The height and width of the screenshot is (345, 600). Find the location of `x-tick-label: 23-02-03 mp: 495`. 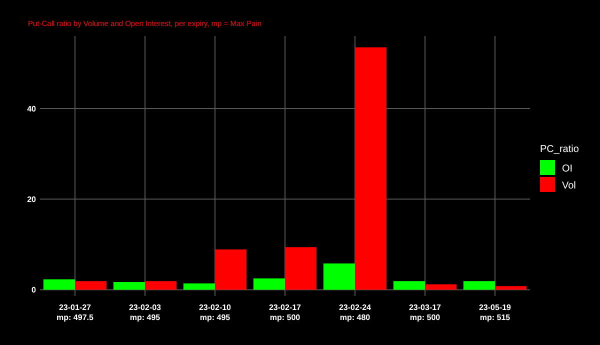

x-tick-label: 23-02-03 mp: 495 is located at coordinates (145, 312).